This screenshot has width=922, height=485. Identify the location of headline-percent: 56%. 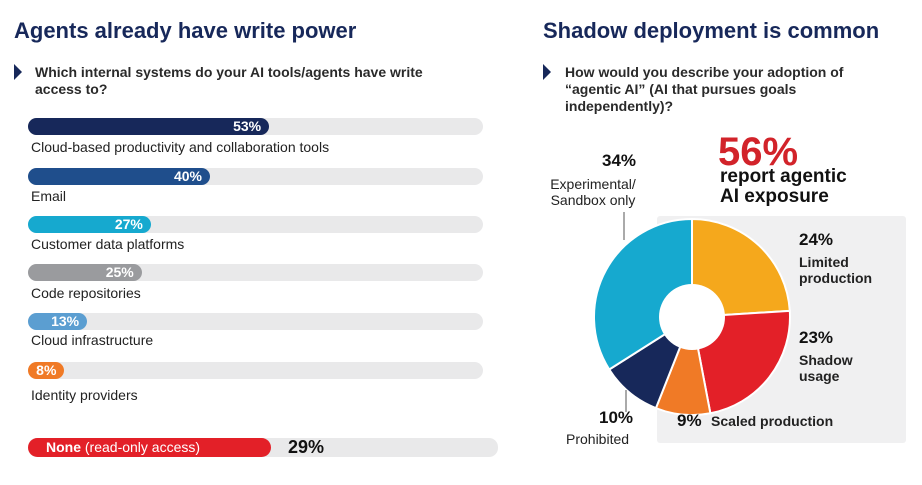
(758, 152).